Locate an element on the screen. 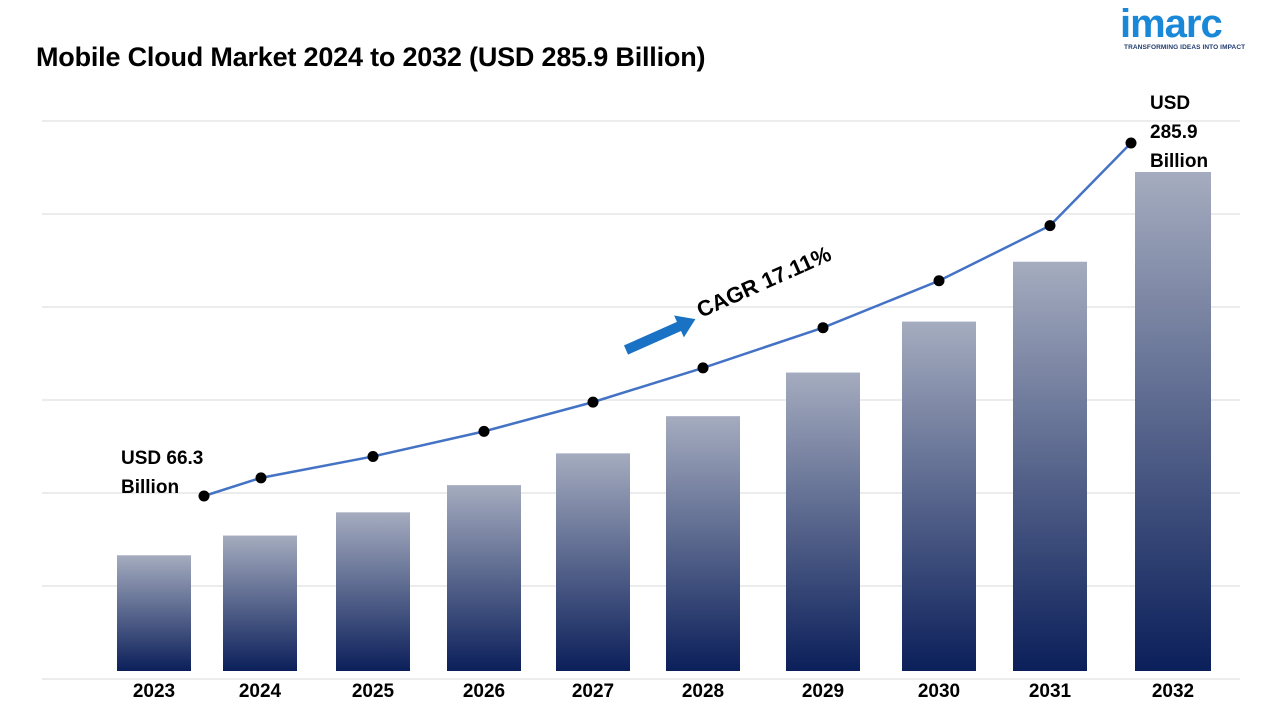 The image size is (1280, 720). start-value-label: USD 66.3 Billion is located at coordinates (162, 473).